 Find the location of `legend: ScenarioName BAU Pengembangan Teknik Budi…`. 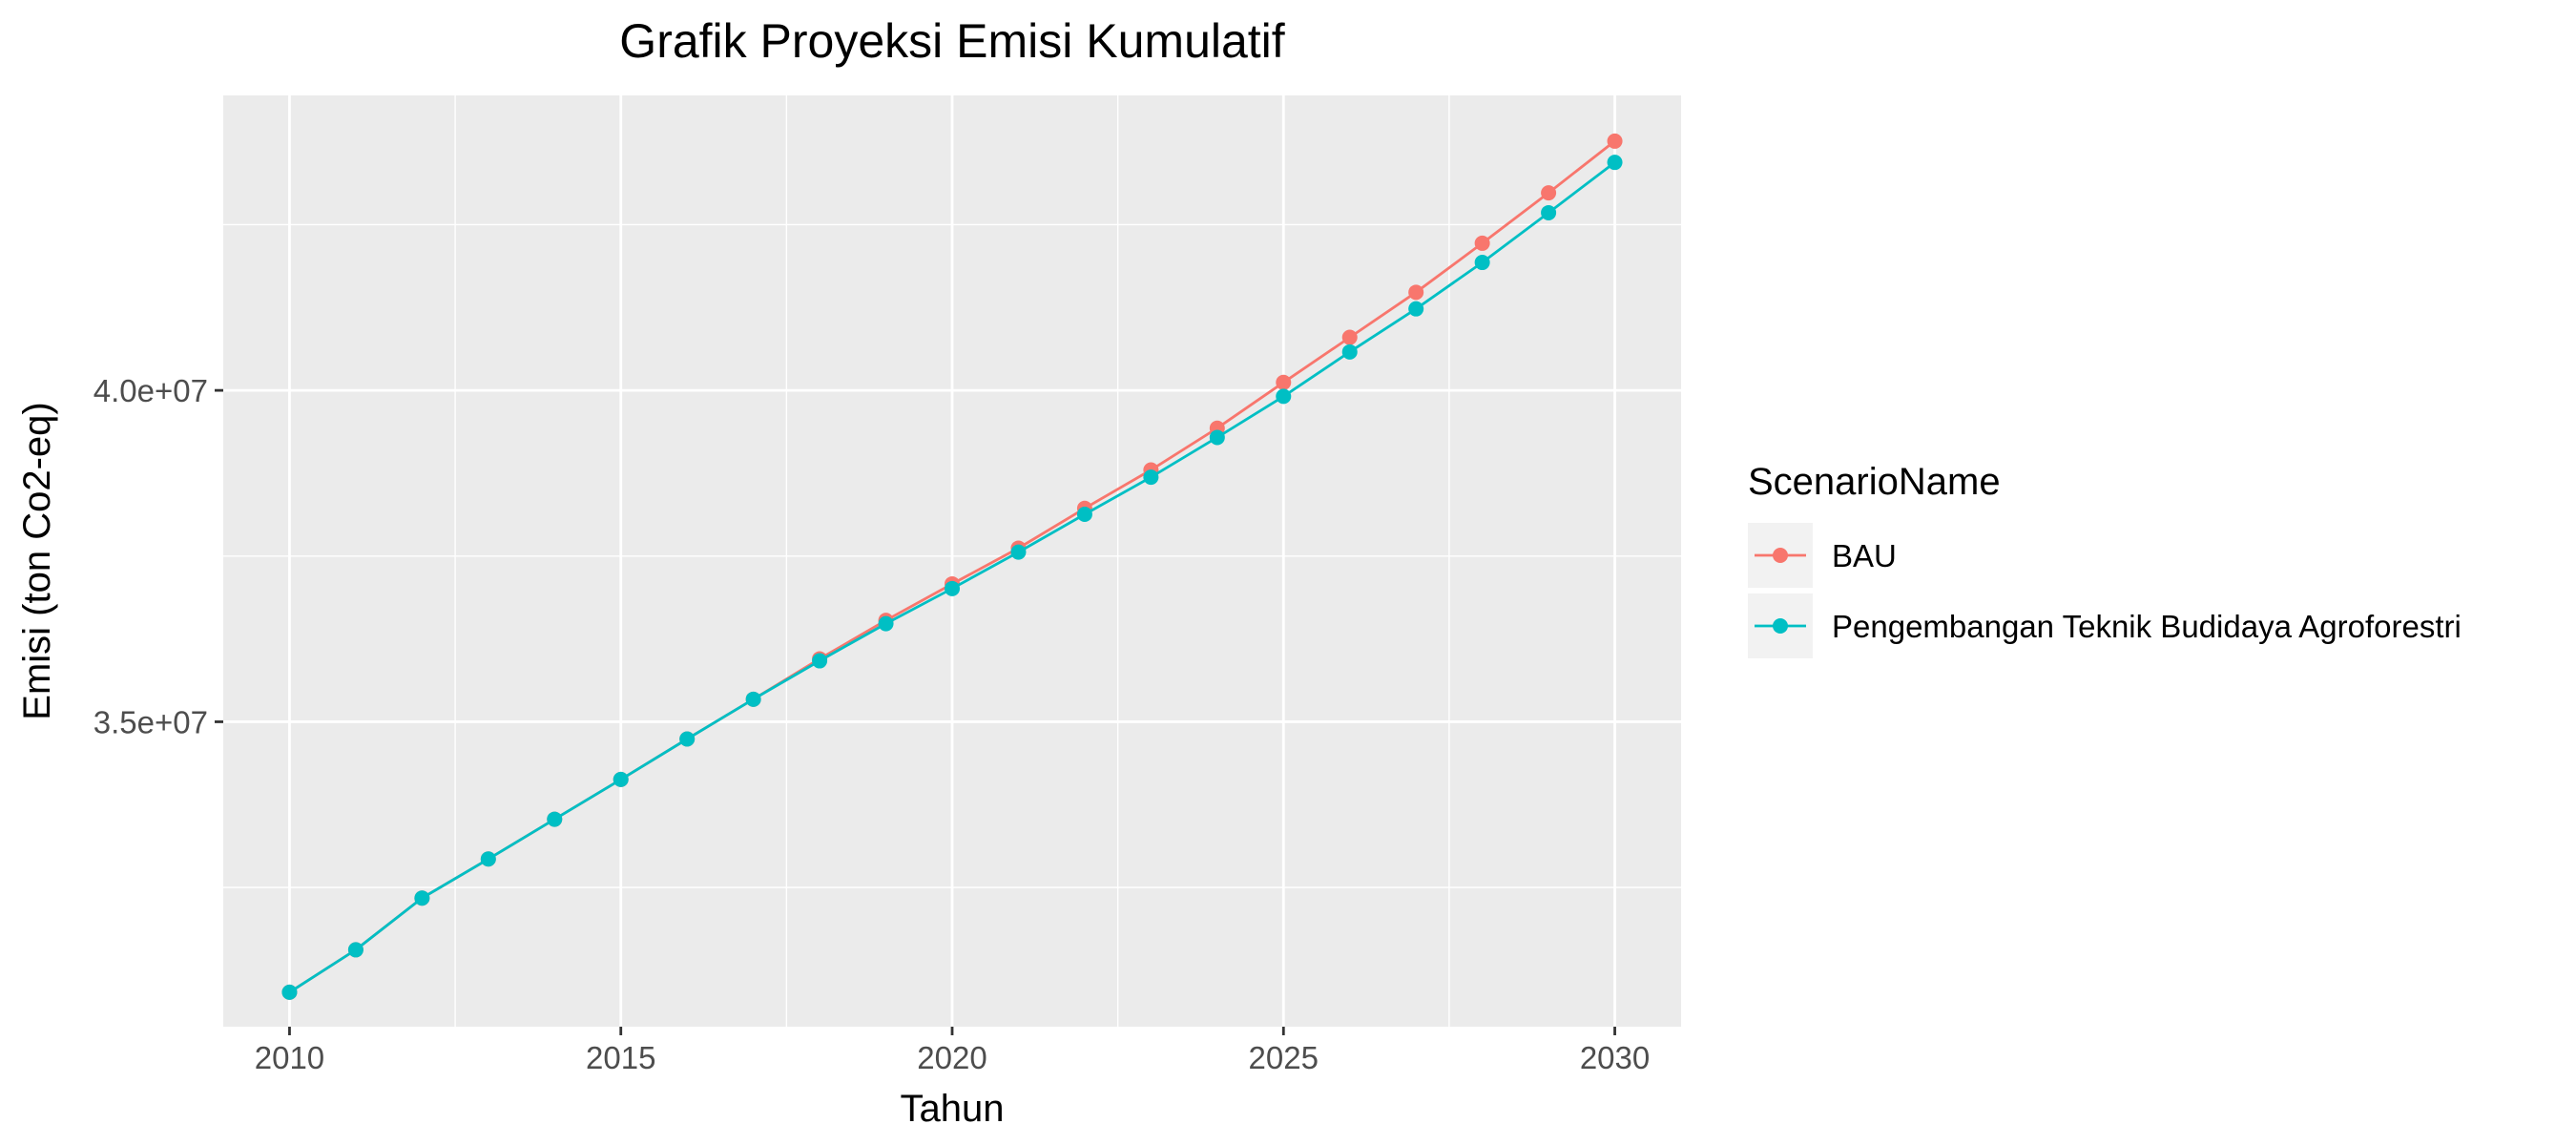

legend: ScenarioName BAU Pengembangan Teknik Budi… is located at coordinates (2105, 559).